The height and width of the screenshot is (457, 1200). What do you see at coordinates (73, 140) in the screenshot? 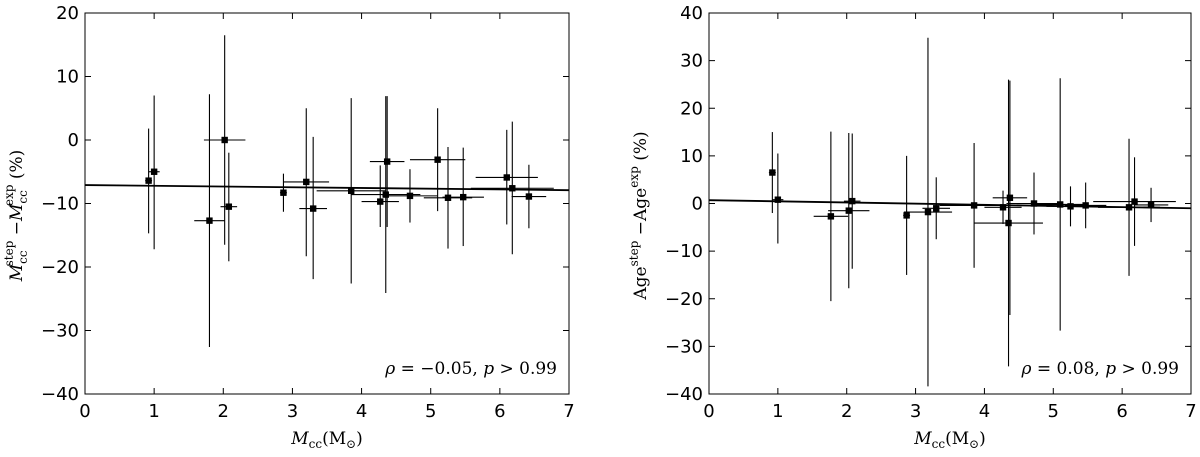
I see `y-tick-label: 0` at bounding box center [73, 140].